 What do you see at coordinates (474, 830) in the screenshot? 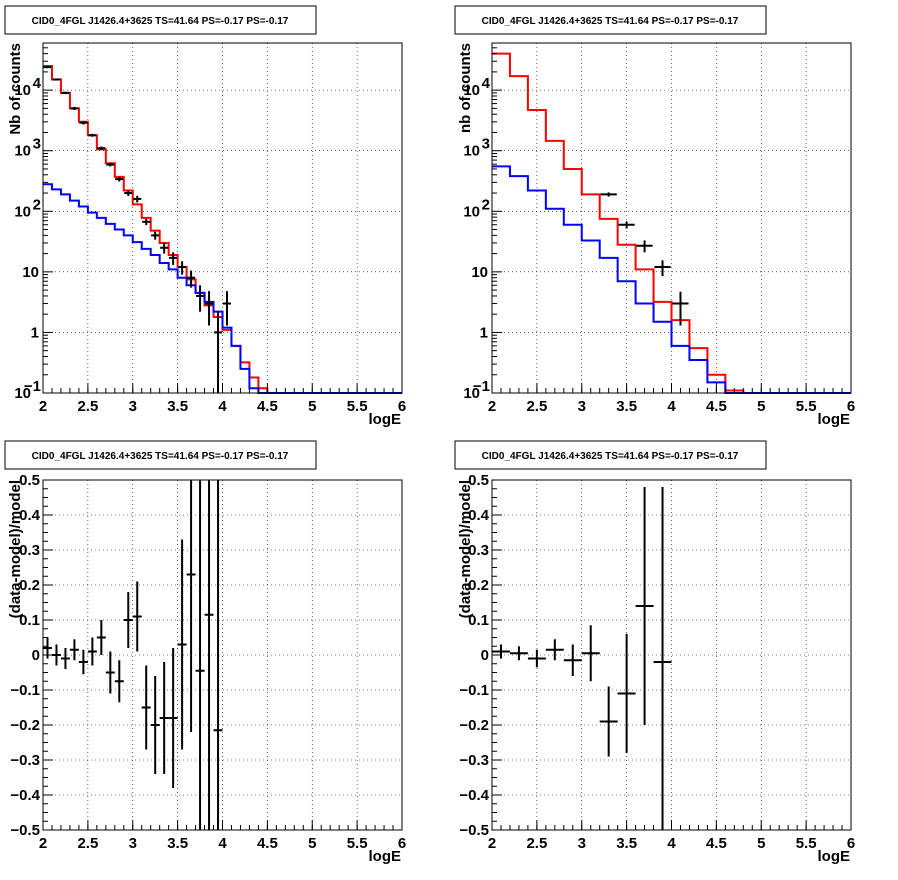
I see `y-tick-label: −0.5` at bounding box center [474, 830].